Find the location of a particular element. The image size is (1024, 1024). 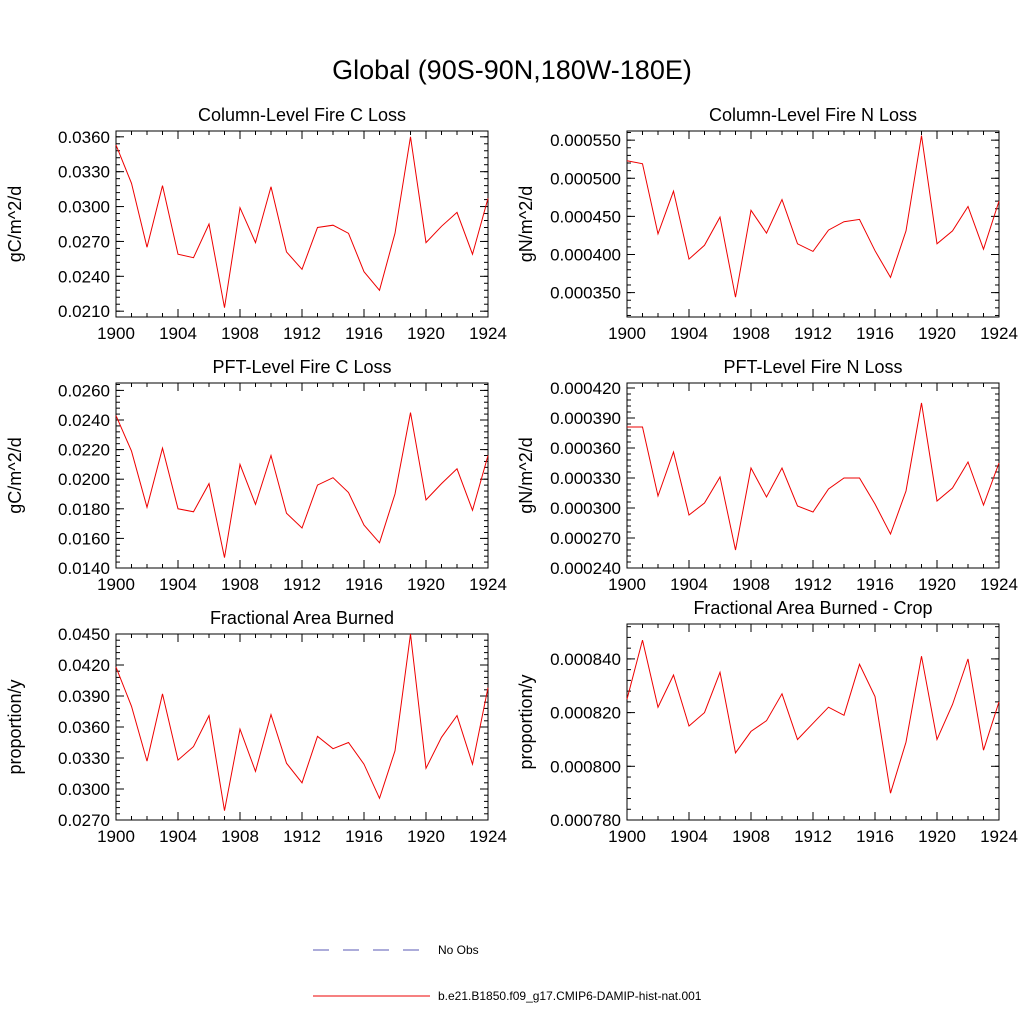

y-tick-label: 0.0140 is located at coordinates (84, 568).